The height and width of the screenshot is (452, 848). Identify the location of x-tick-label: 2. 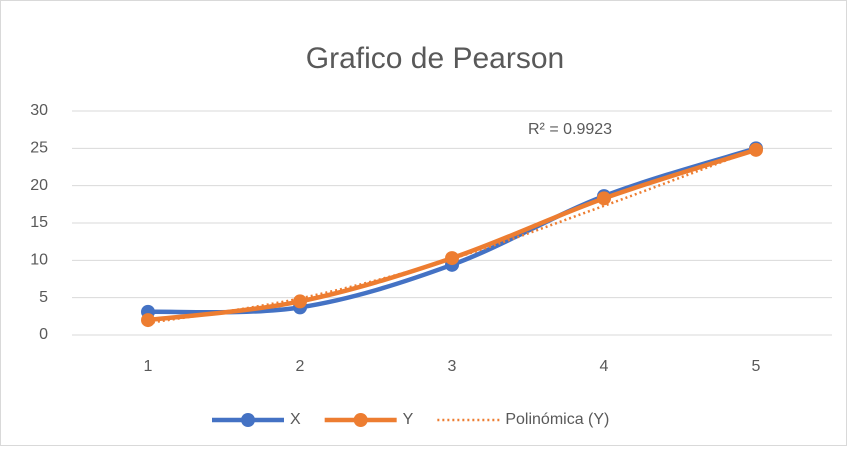
(300, 366).